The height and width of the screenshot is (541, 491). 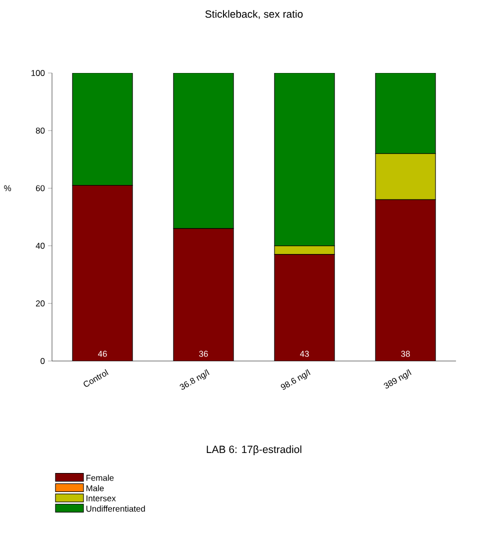 What do you see at coordinates (254, 450) in the screenshot?
I see `text: LAB 6: 17β-estradiol` at bounding box center [254, 450].